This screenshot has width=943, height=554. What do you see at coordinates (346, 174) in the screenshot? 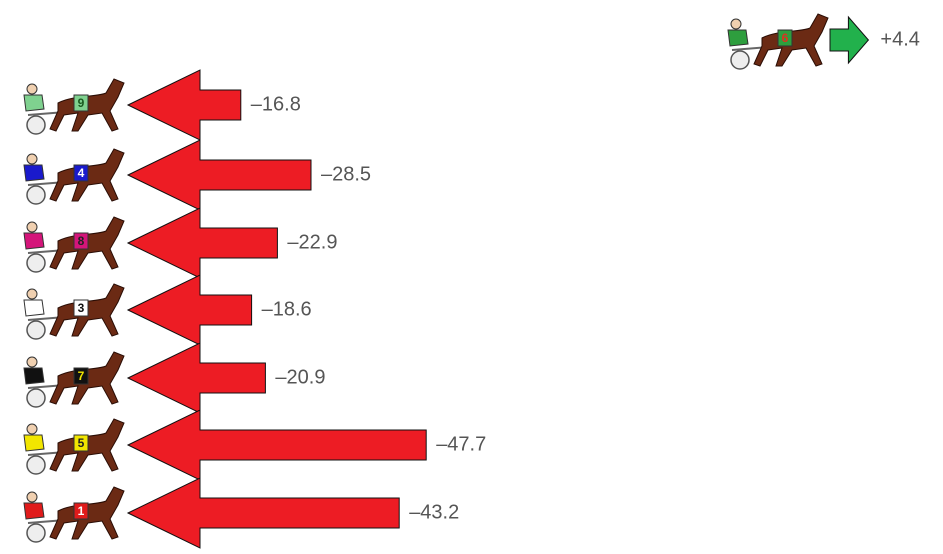
I see `value-label: –28.5` at bounding box center [346, 174].